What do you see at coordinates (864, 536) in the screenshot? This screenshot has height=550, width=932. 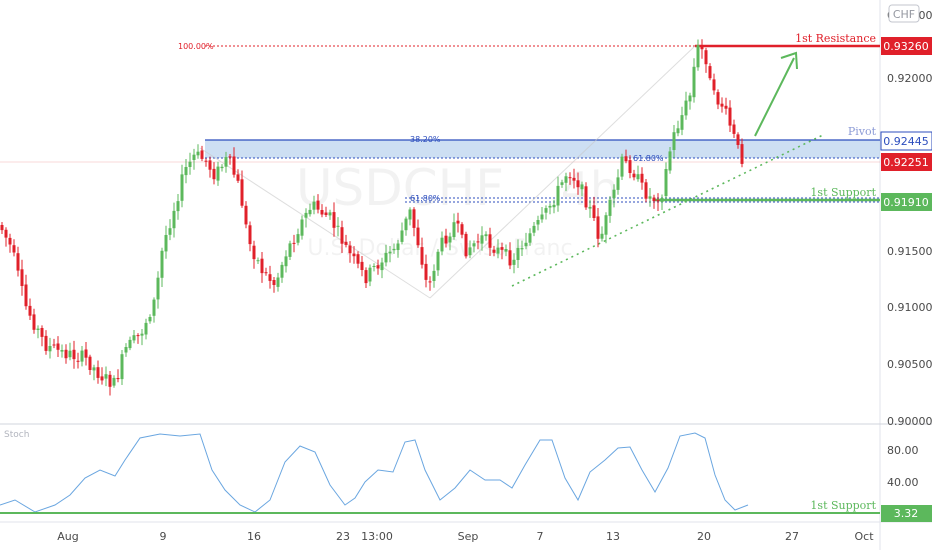 I see `time-tick-label: Oct` at bounding box center [864, 536].